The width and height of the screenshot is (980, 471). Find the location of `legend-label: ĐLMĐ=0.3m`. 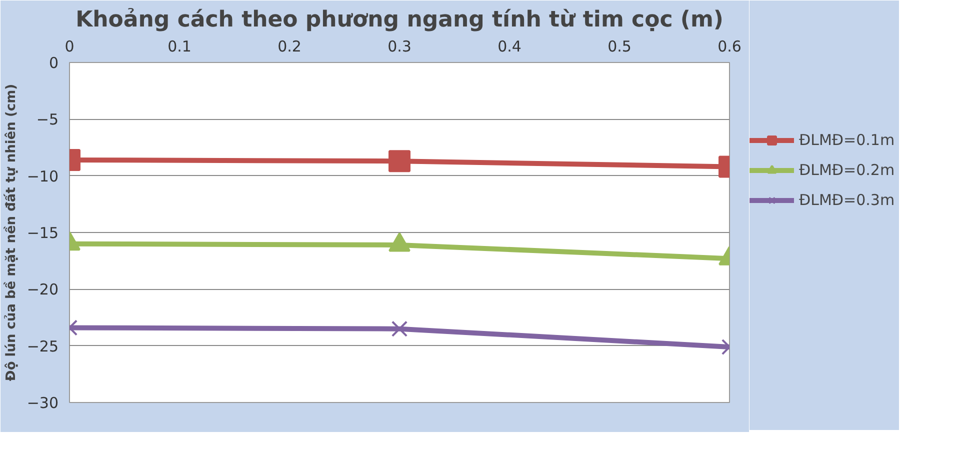

legend-label: ĐLMĐ=0.3m is located at coordinates (847, 200).